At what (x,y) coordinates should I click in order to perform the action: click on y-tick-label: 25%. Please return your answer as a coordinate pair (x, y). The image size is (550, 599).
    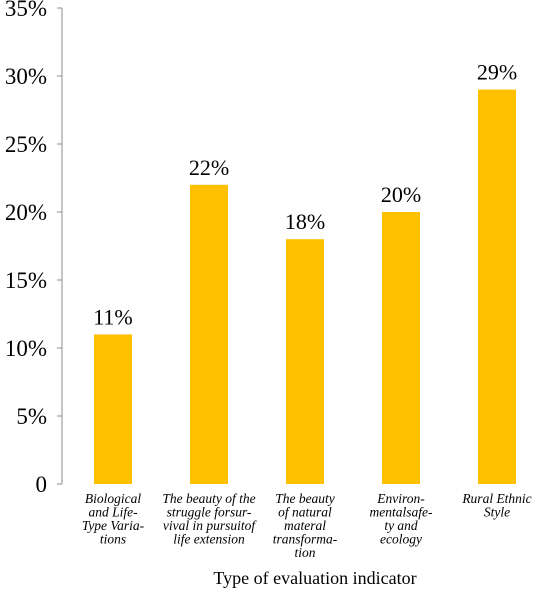
    Looking at the image, I should click on (26, 144).